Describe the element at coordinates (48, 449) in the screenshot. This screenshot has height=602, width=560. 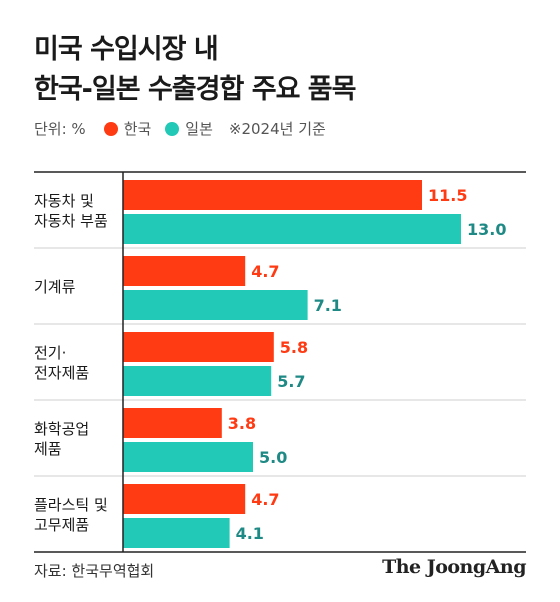
I see `category-label: 제품` at that location.